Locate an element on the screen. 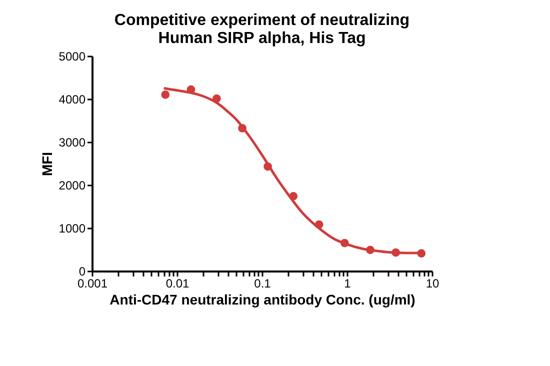 The height and width of the screenshot is (366, 550). x-tick-label: 10 is located at coordinates (433, 283).